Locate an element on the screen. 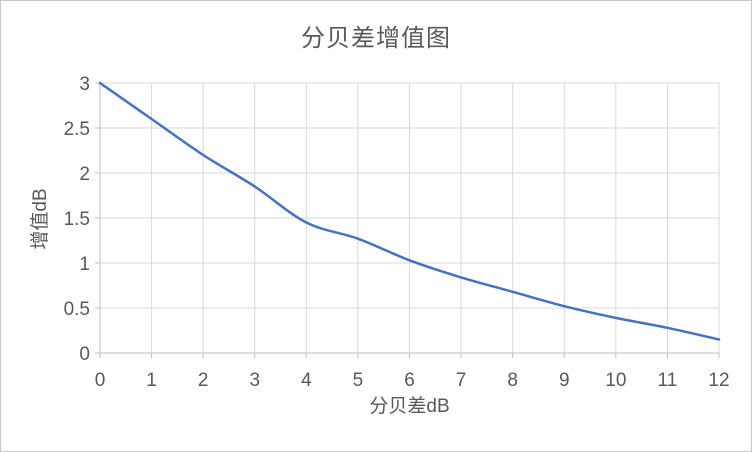 The width and height of the screenshot is (752, 452). x-tick-label: 2 is located at coordinates (203, 380).